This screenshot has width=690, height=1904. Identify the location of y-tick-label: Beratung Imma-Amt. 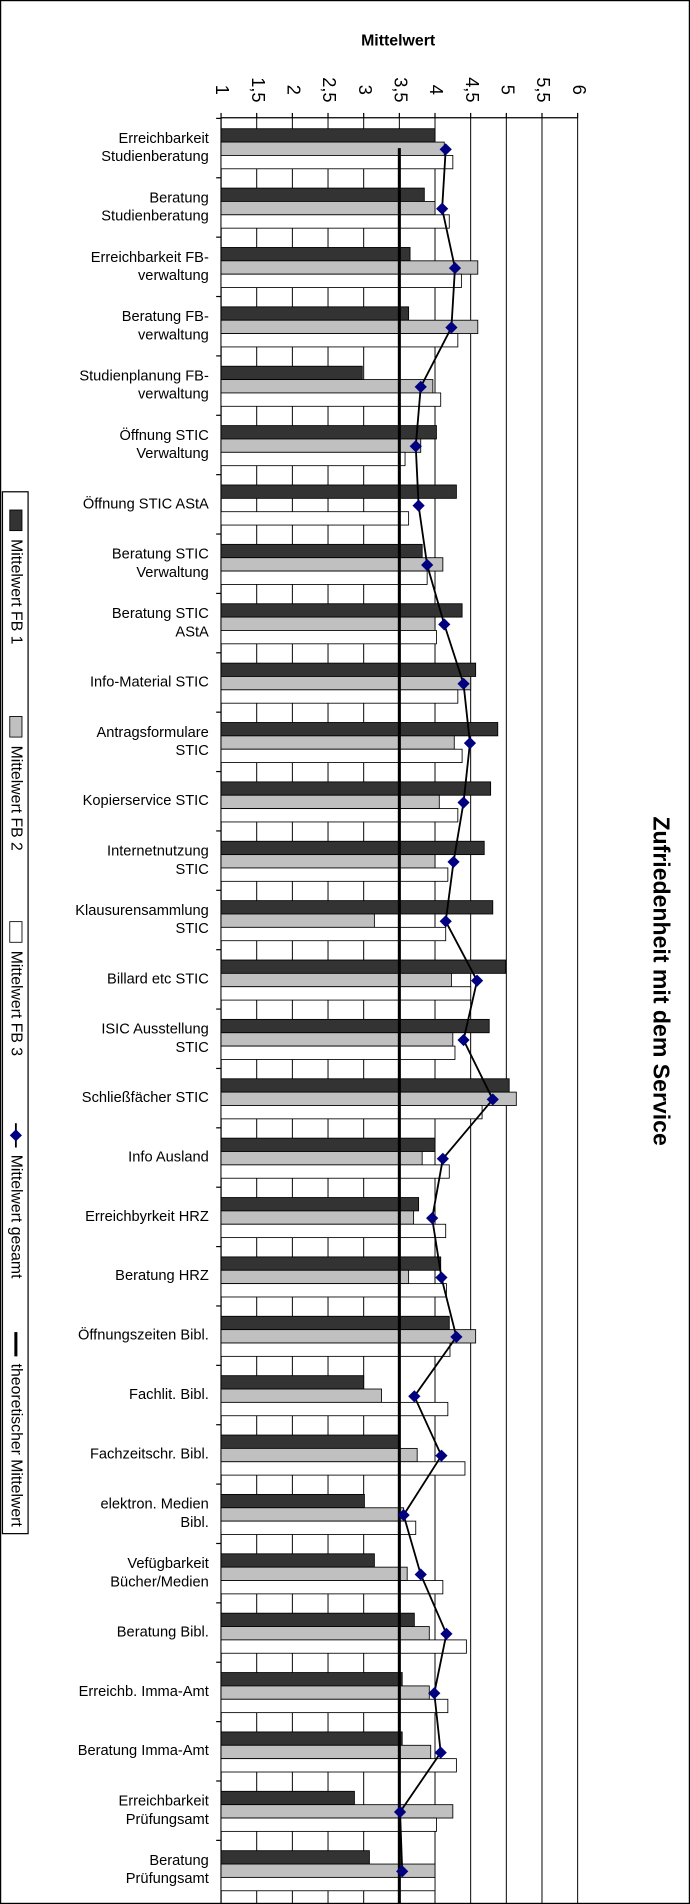
(143, 1751).